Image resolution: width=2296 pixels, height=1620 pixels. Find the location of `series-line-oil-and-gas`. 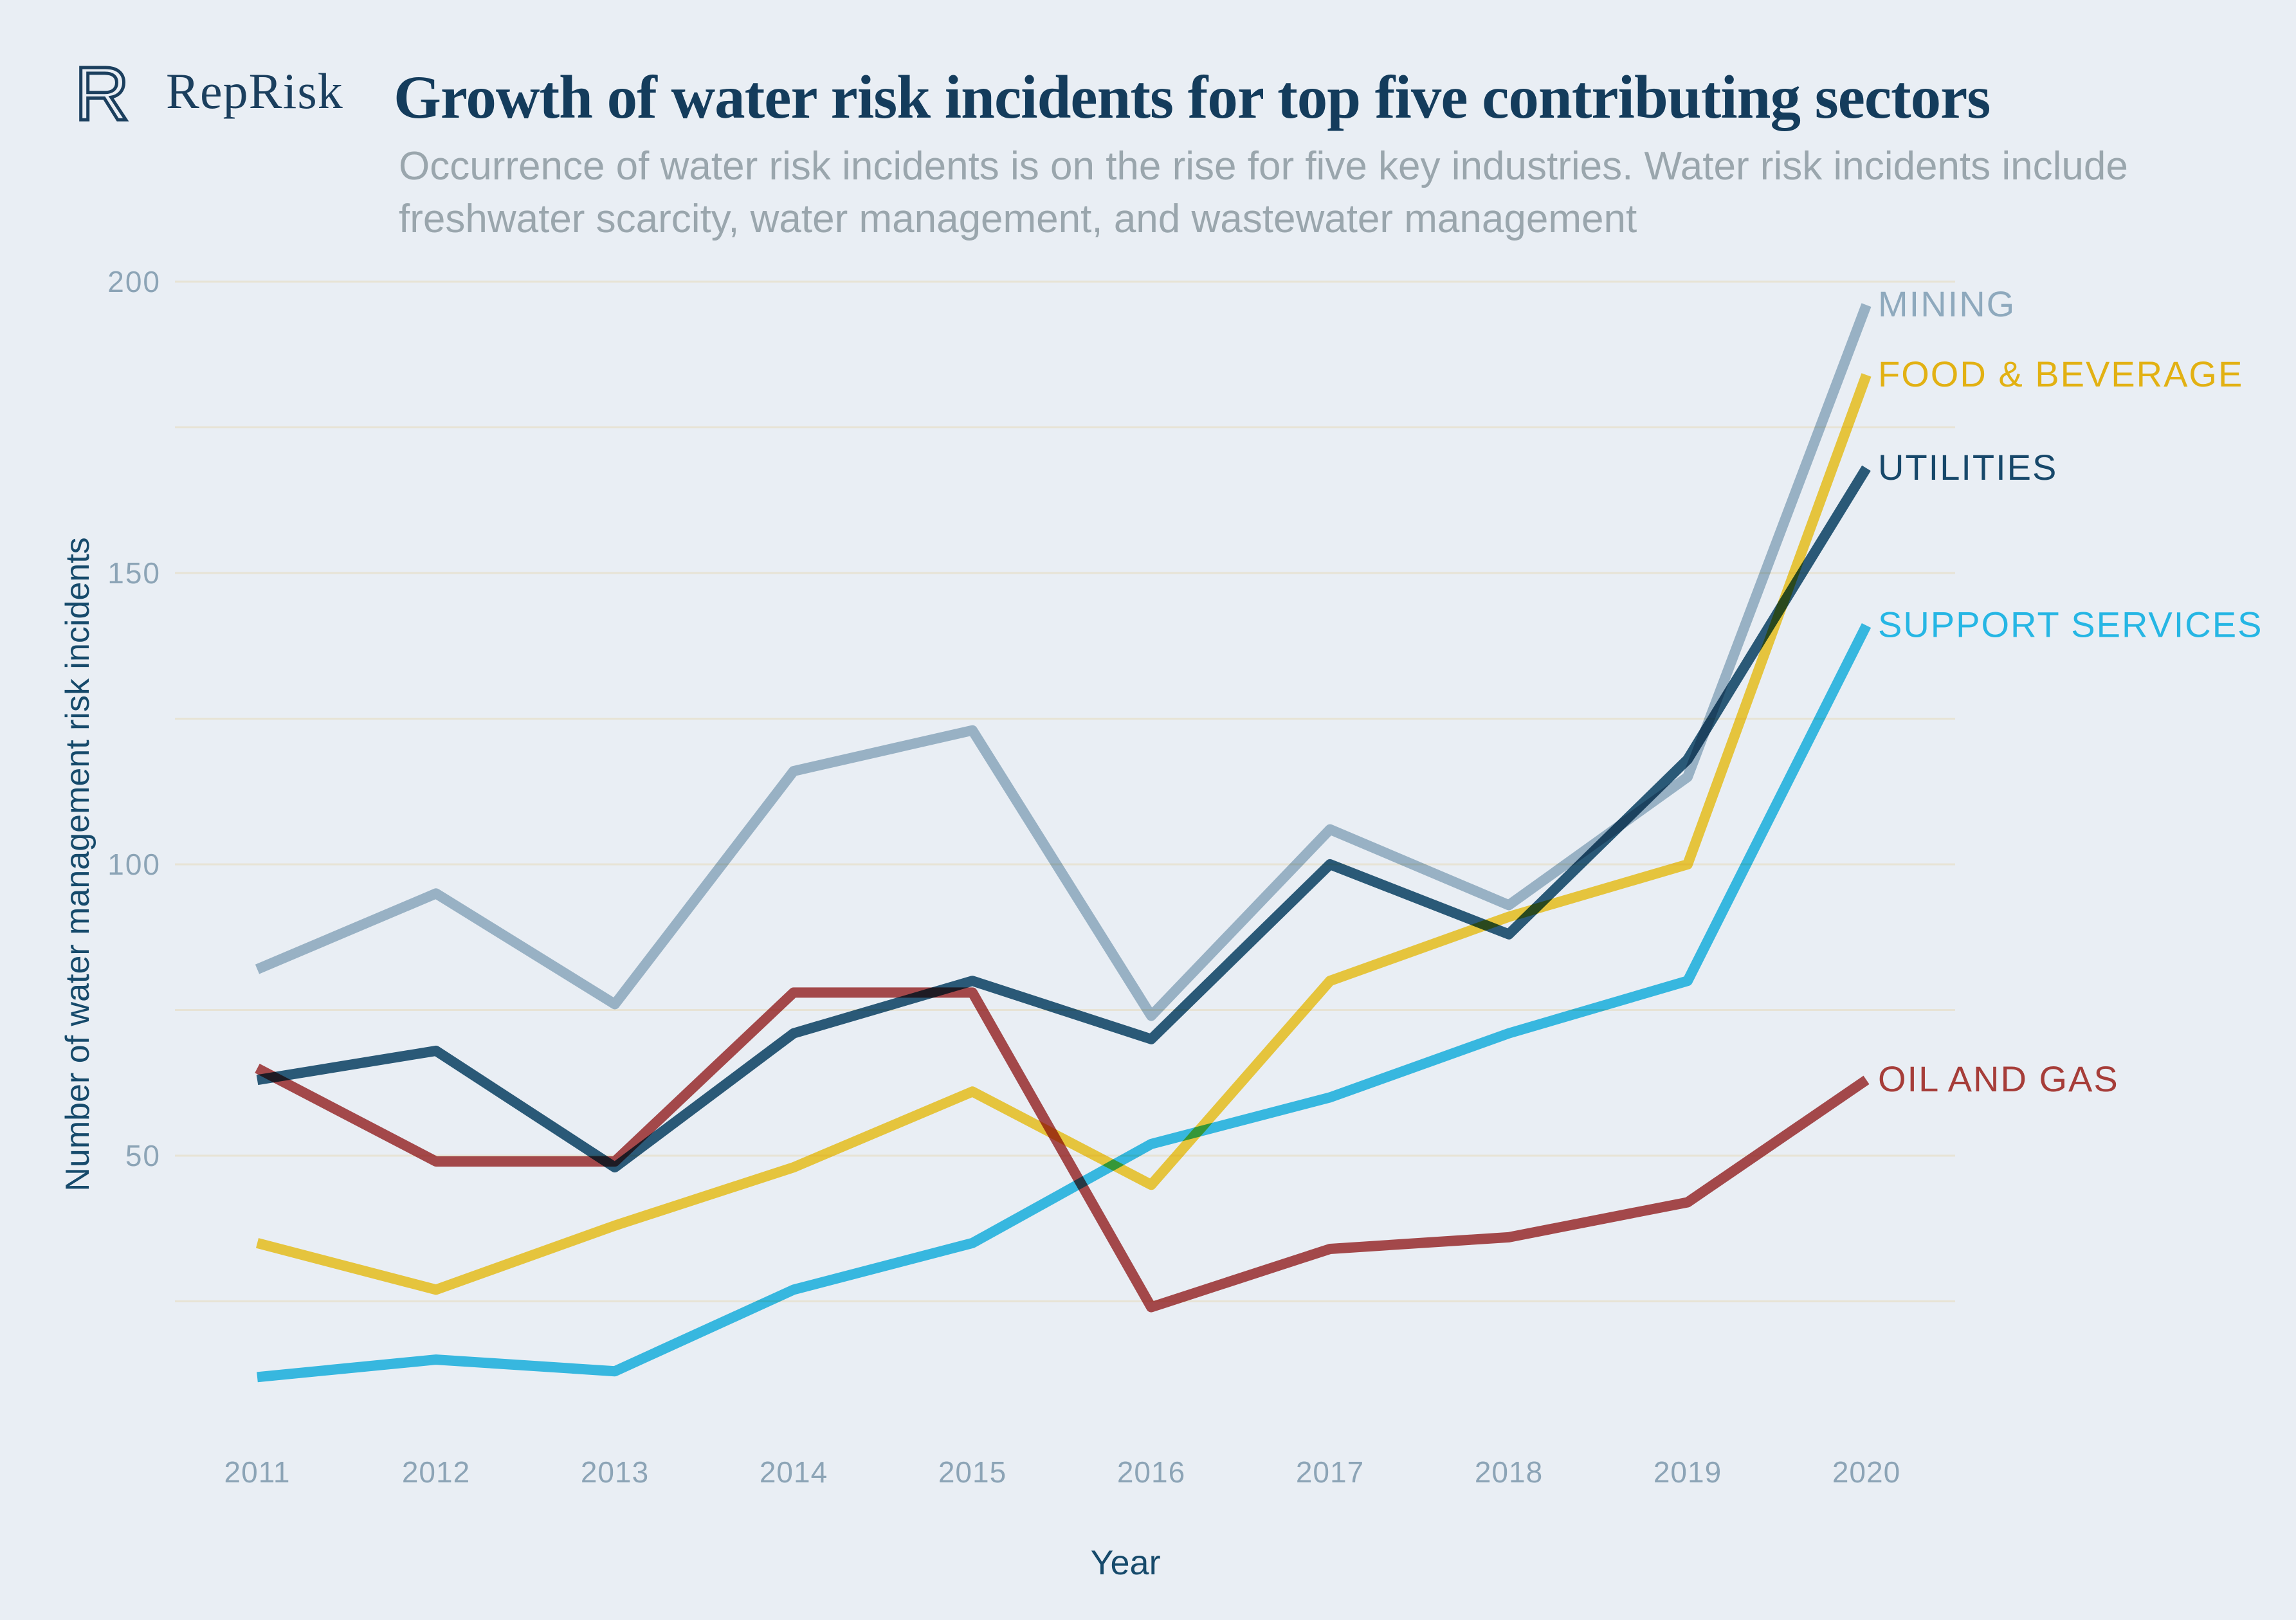

series-line-oil-and-gas is located at coordinates (1063, 1150).